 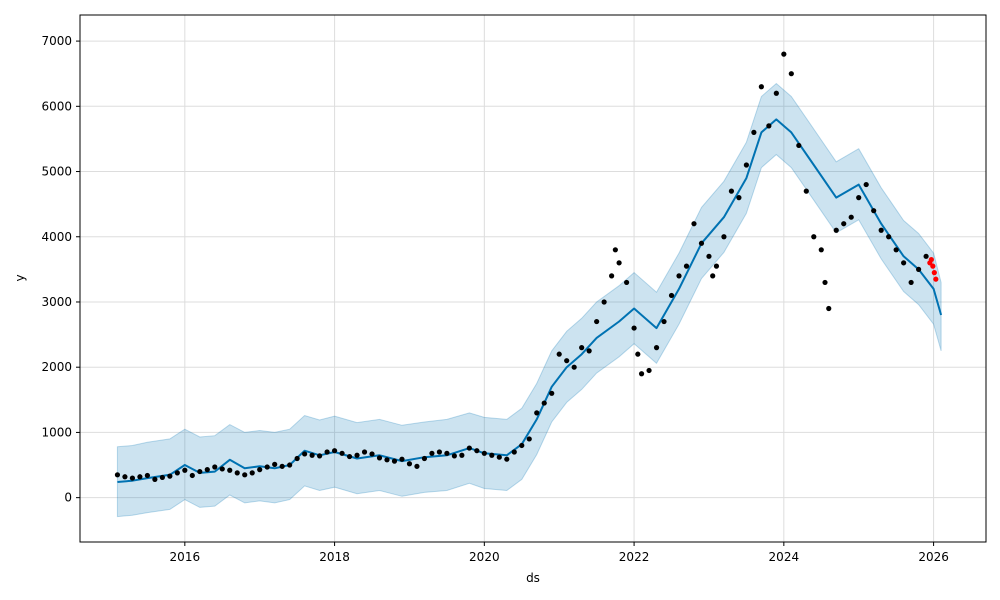 I want to click on y-axis-label: y, so click(x=20, y=277).